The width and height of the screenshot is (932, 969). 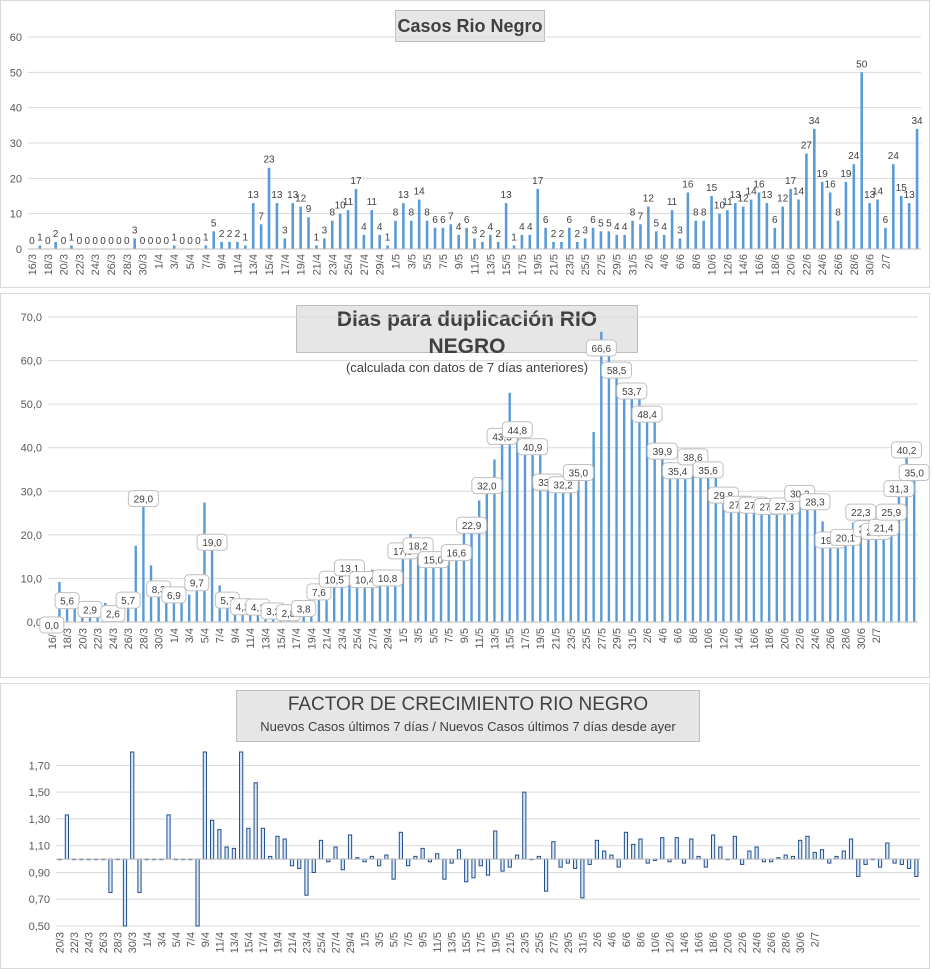 What do you see at coordinates (350, 569) in the screenshot?
I see `data-label: 13,1` at bounding box center [350, 569].